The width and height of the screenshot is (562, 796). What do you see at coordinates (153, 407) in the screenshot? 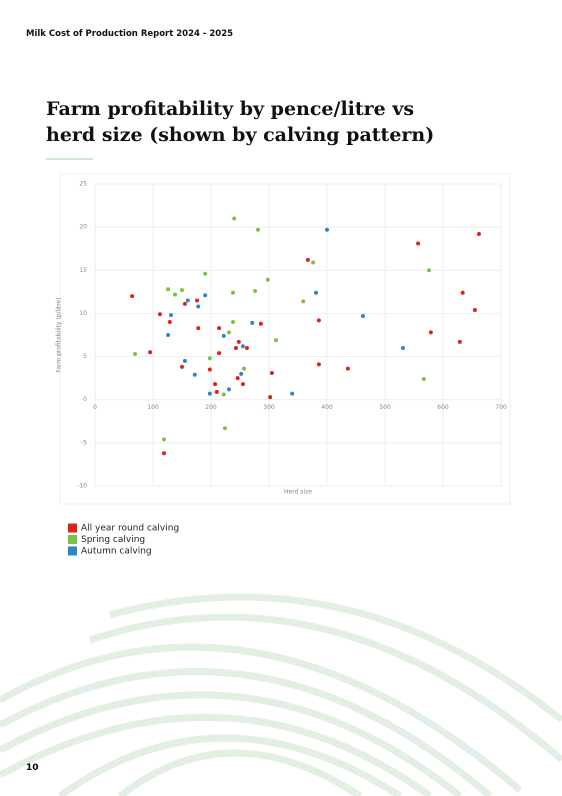
I see `x-tick-label: 100` at bounding box center [153, 407].